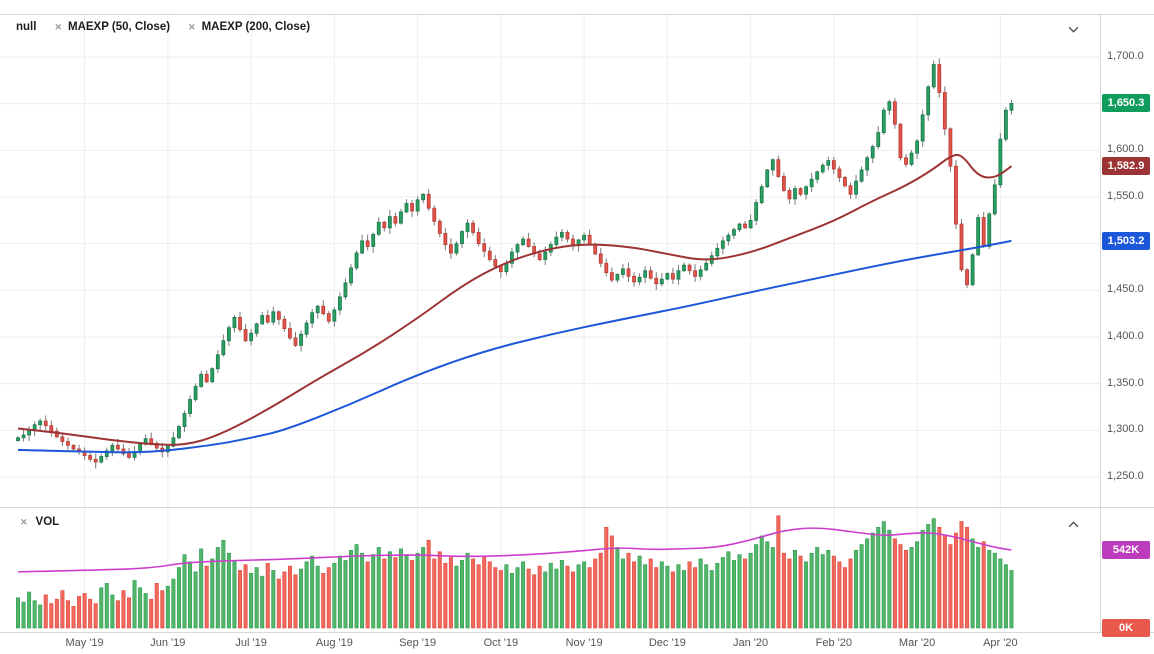 The width and height of the screenshot is (1154, 654). What do you see at coordinates (1125, 149) in the screenshot?
I see `price-tick-label: 1,600.0` at bounding box center [1125, 149].